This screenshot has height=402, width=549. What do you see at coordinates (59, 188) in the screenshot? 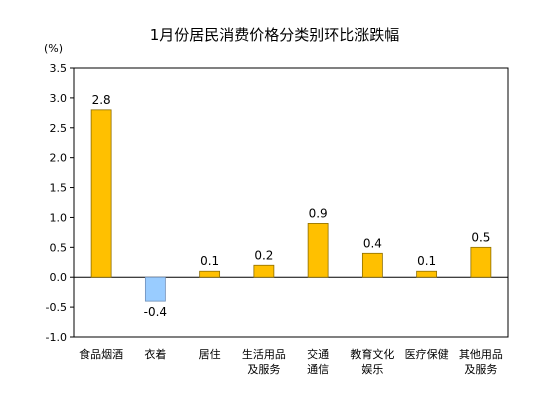
I see `y-tick-label: 1.5` at bounding box center [59, 188].